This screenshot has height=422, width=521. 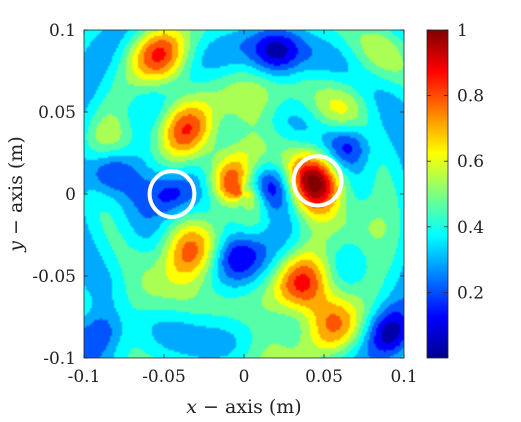 What do you see at coordinates (470, 162) in the screenshot?
I see `colorbar-tick-label: 0.6` at bounding box center [470, 162].